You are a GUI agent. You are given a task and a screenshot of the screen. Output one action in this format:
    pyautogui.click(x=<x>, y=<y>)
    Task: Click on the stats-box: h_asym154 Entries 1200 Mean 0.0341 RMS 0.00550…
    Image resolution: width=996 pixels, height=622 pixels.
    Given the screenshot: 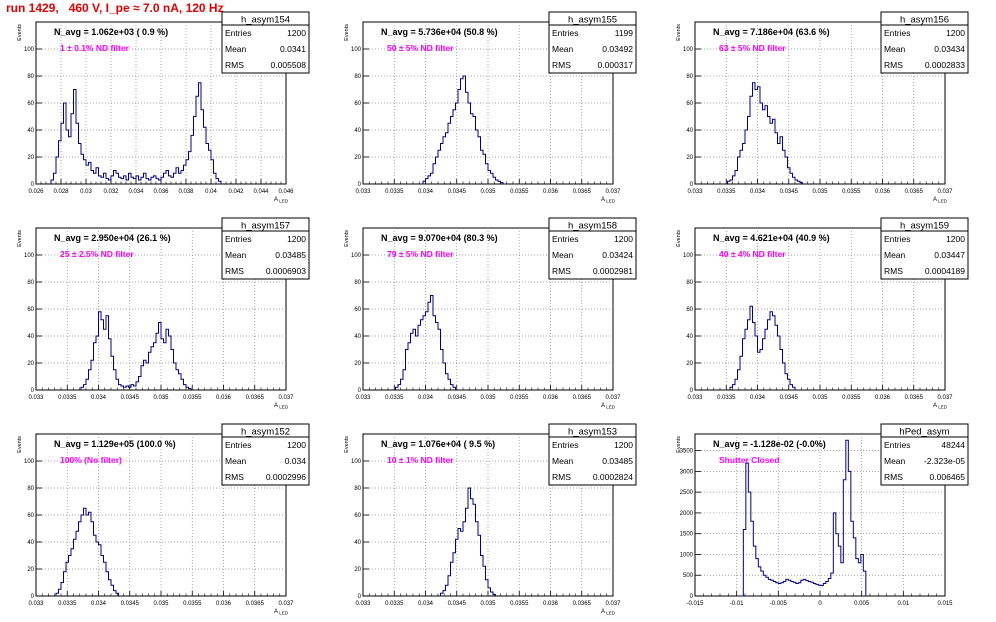 What is the action you would take?
    pyautogui.click(x=265, y=42)
    